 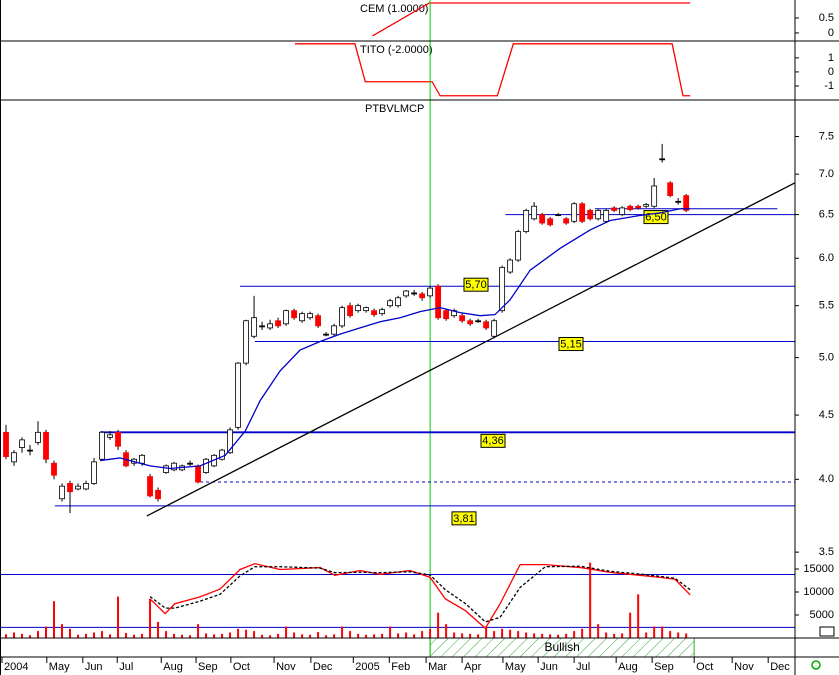 I want to click on level-label: 4,36, so click(x=492, y=441).